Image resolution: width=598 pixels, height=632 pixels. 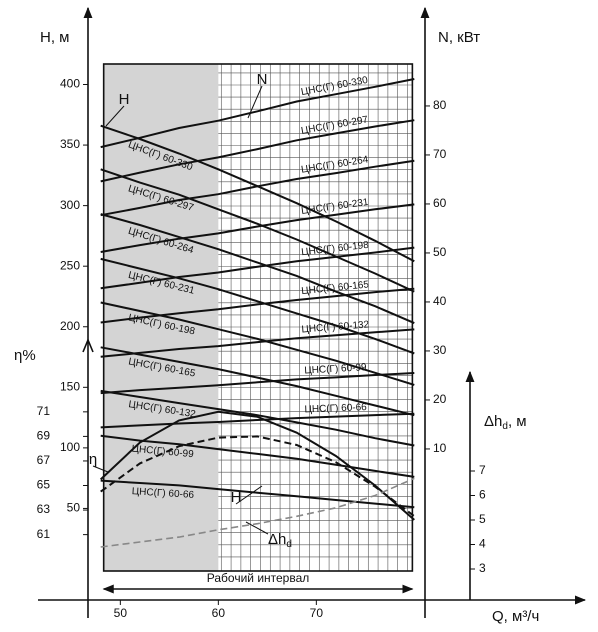 I want to click on eta-arrow, so click(x=88, y=345).